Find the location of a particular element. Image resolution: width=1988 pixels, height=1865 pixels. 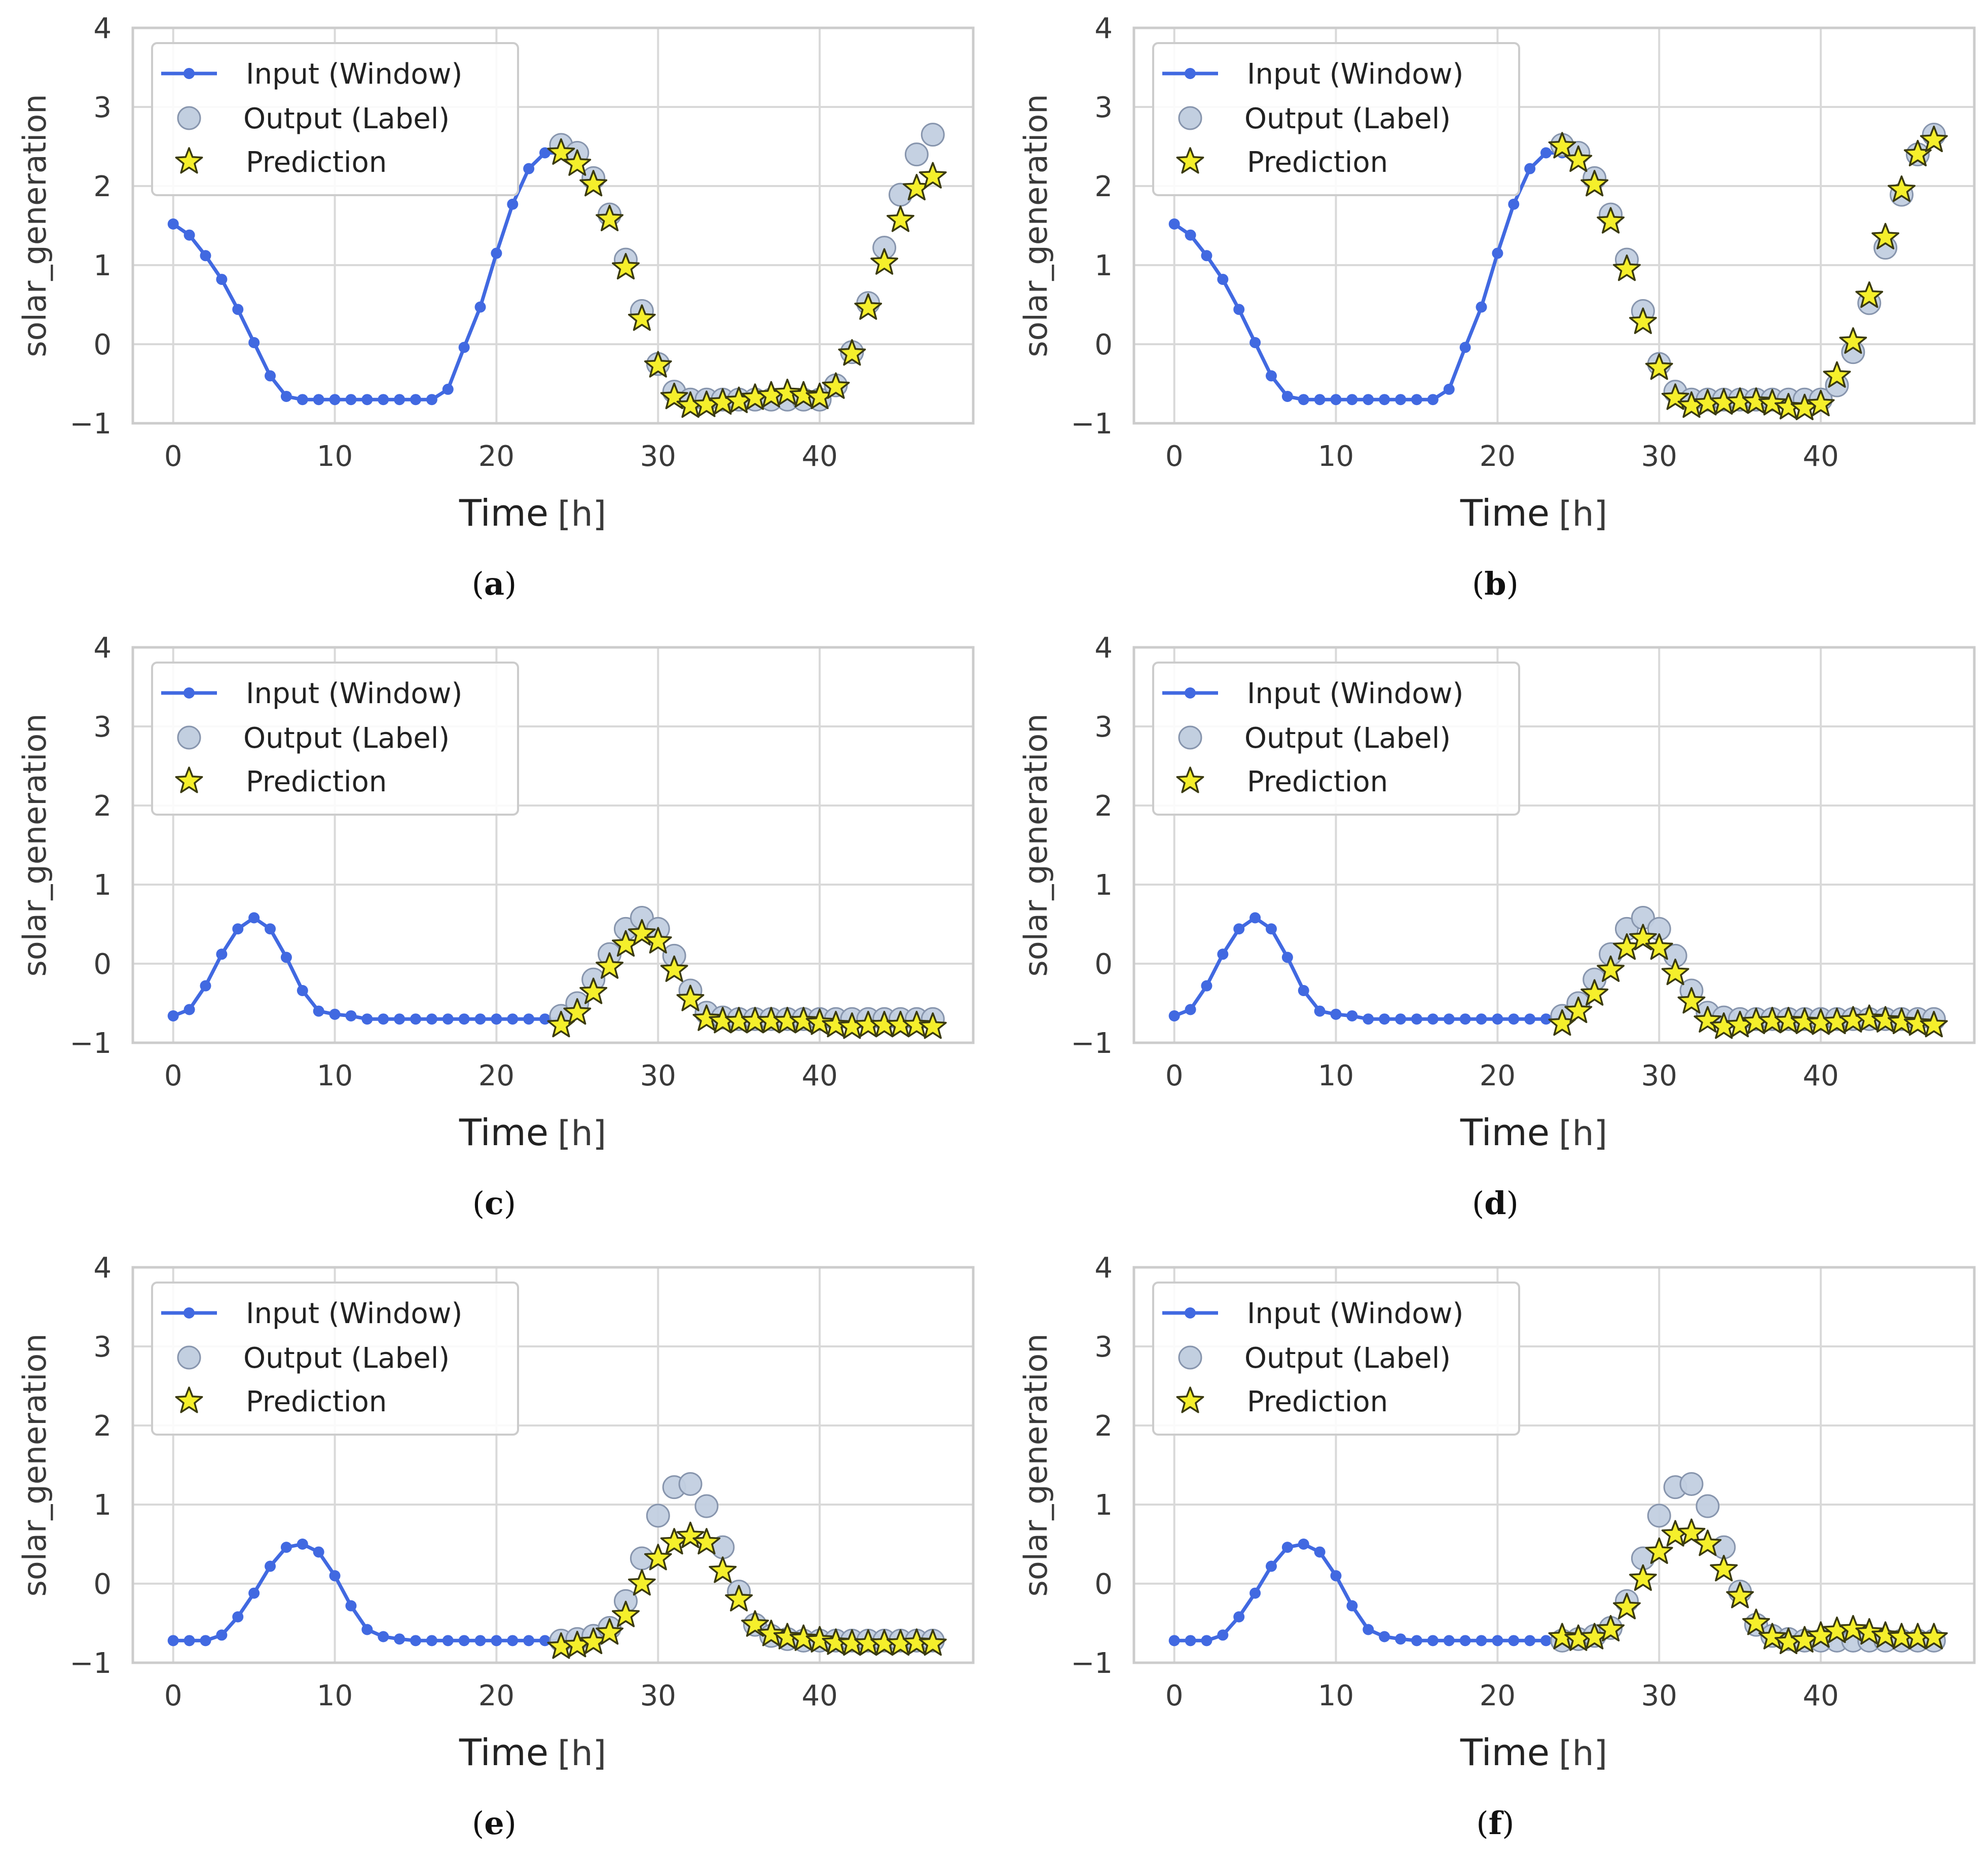

y-tick-label: −1 is located at coordinates (90, 1663).